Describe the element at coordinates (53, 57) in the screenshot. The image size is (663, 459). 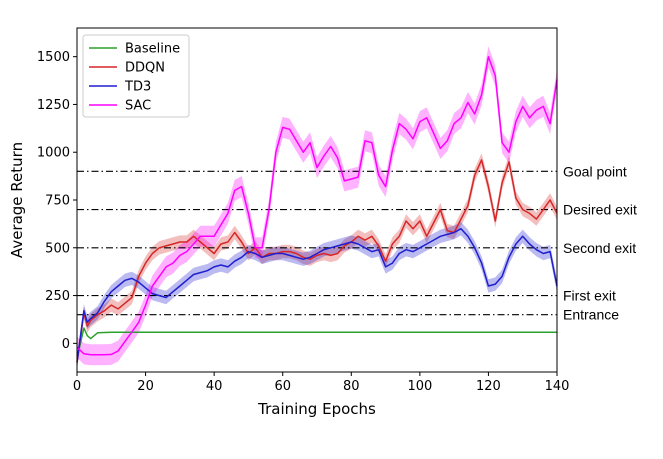
I see `y-tick-label: 1500` at that location.